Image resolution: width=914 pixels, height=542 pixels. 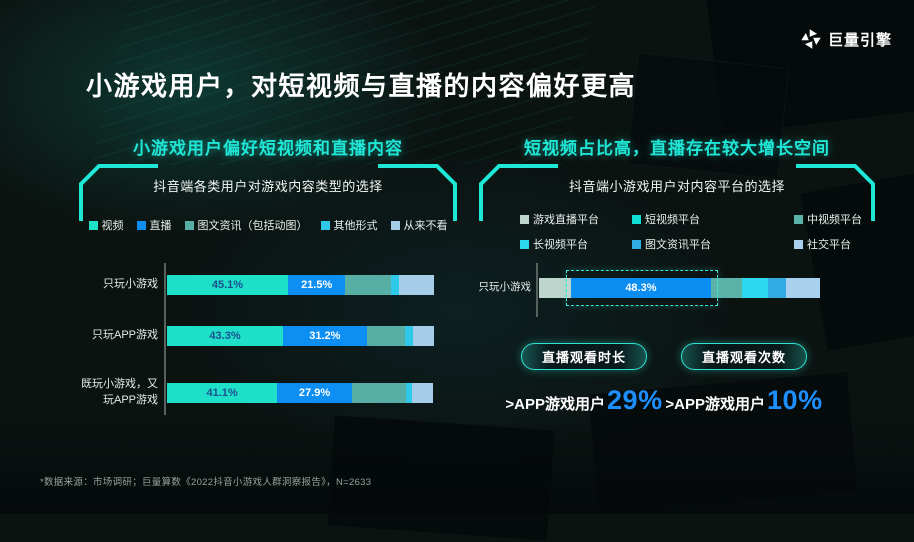 I want to click on cube-decoration, so click(x=708, y=116).